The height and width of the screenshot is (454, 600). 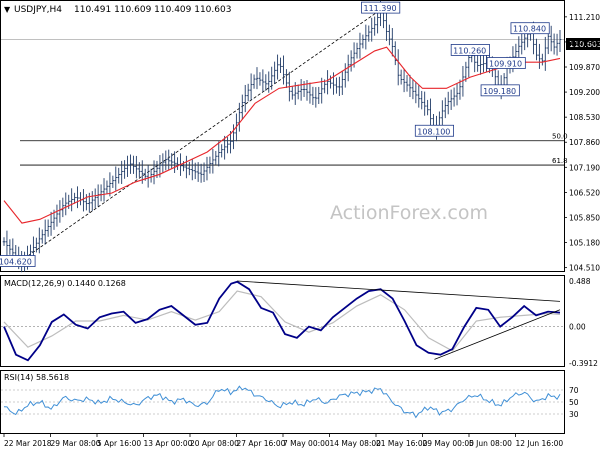 What do you see at coordinates (36, 377) in the screenshot?
I see `rsi-label: RSI(14) 58.5618` at bounding box center [36, 377].